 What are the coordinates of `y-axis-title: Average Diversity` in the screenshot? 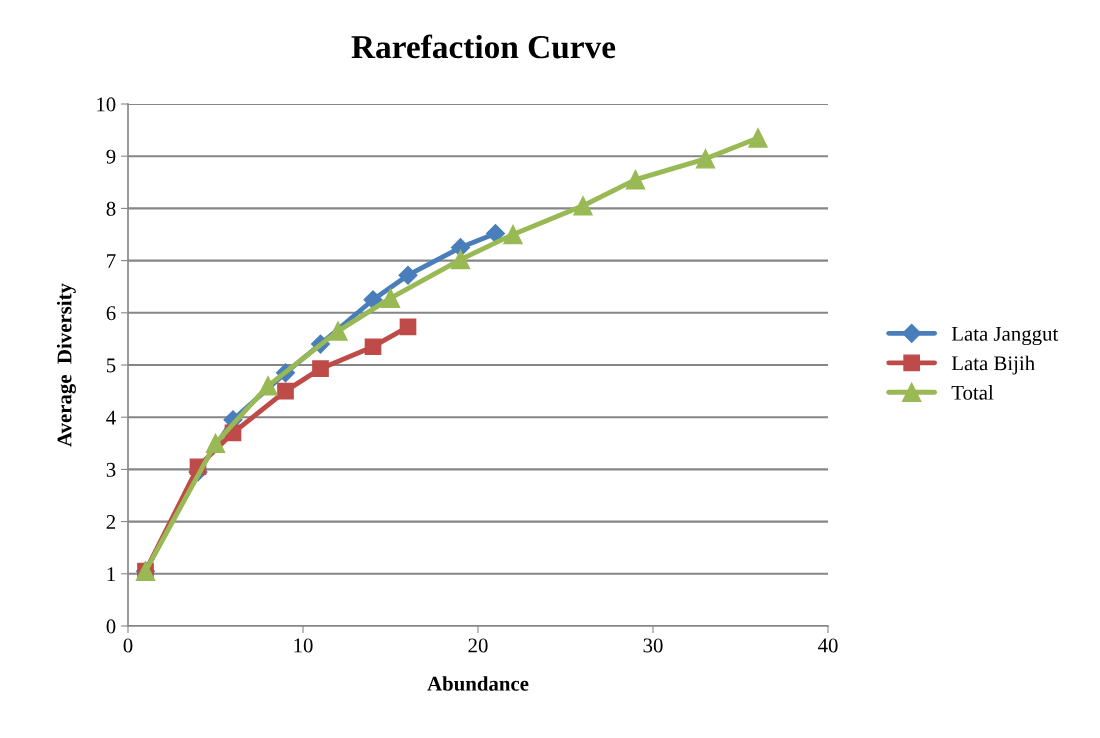 It's located at (66, 365).